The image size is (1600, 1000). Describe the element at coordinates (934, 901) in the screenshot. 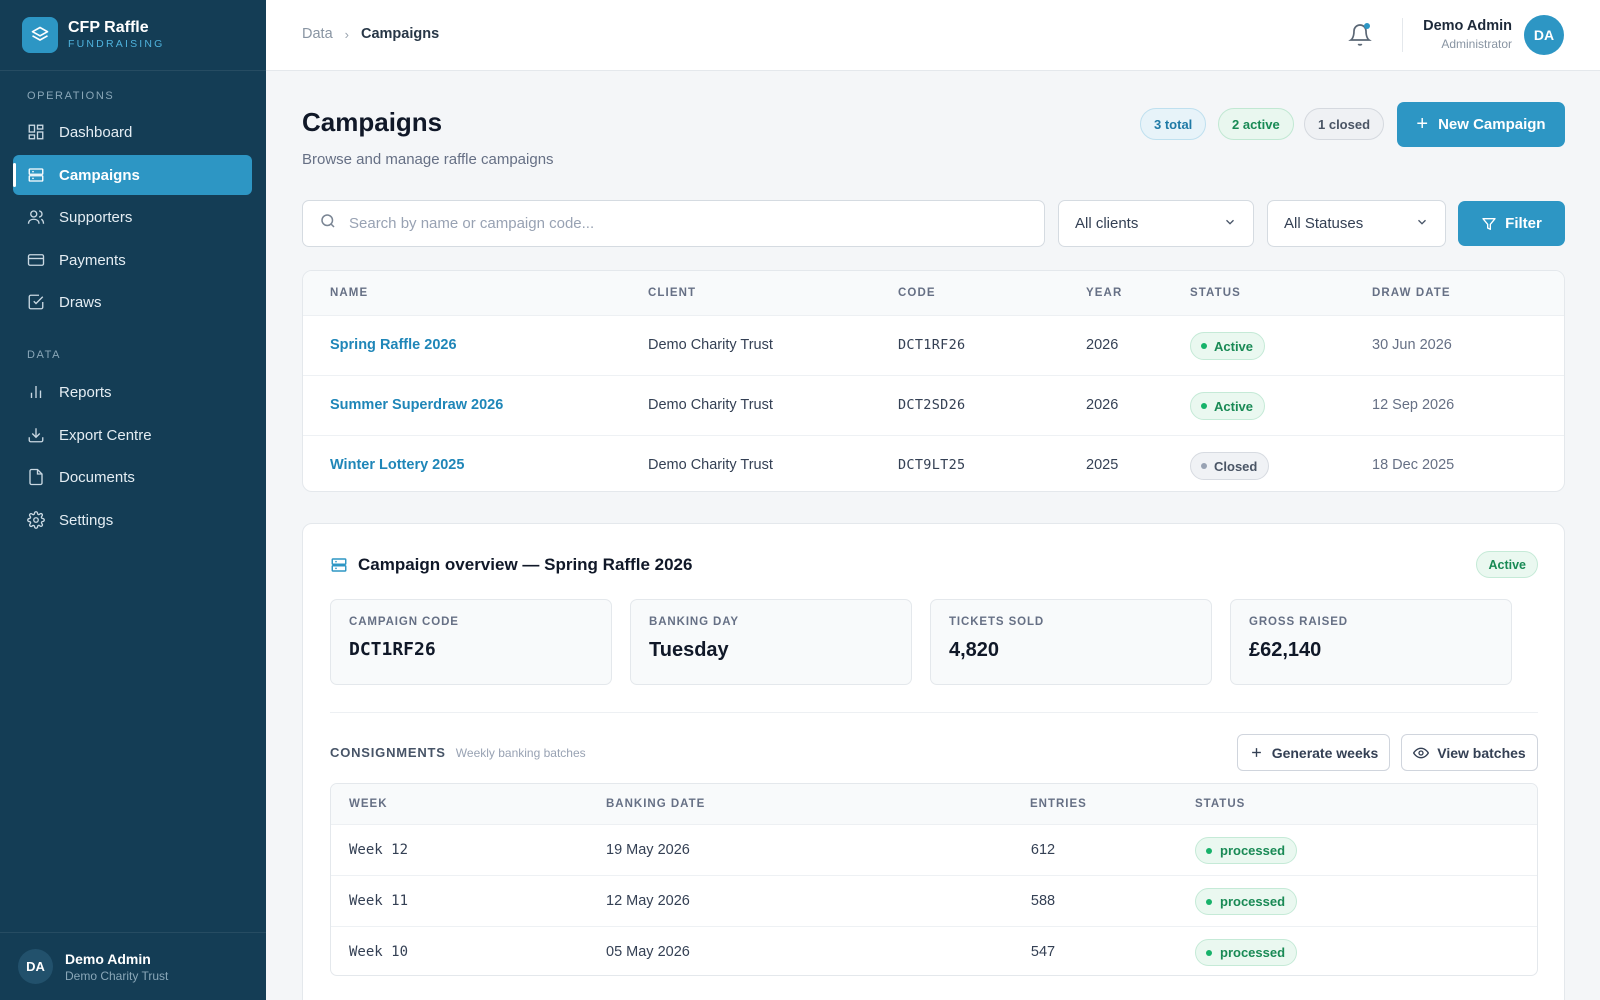

I see `table-row: Week 11 12 May 2026 588 processed` at that location.